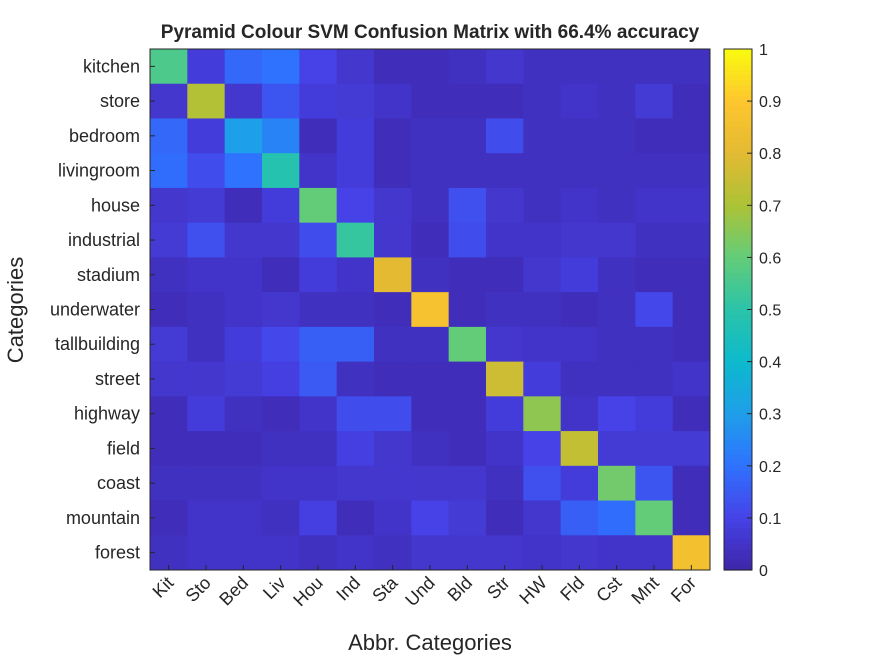 The image size is (875, 661). Describe the element at coordinates (348, 589) in the screenshot. I see `x-tick-label: Ind` at that location.